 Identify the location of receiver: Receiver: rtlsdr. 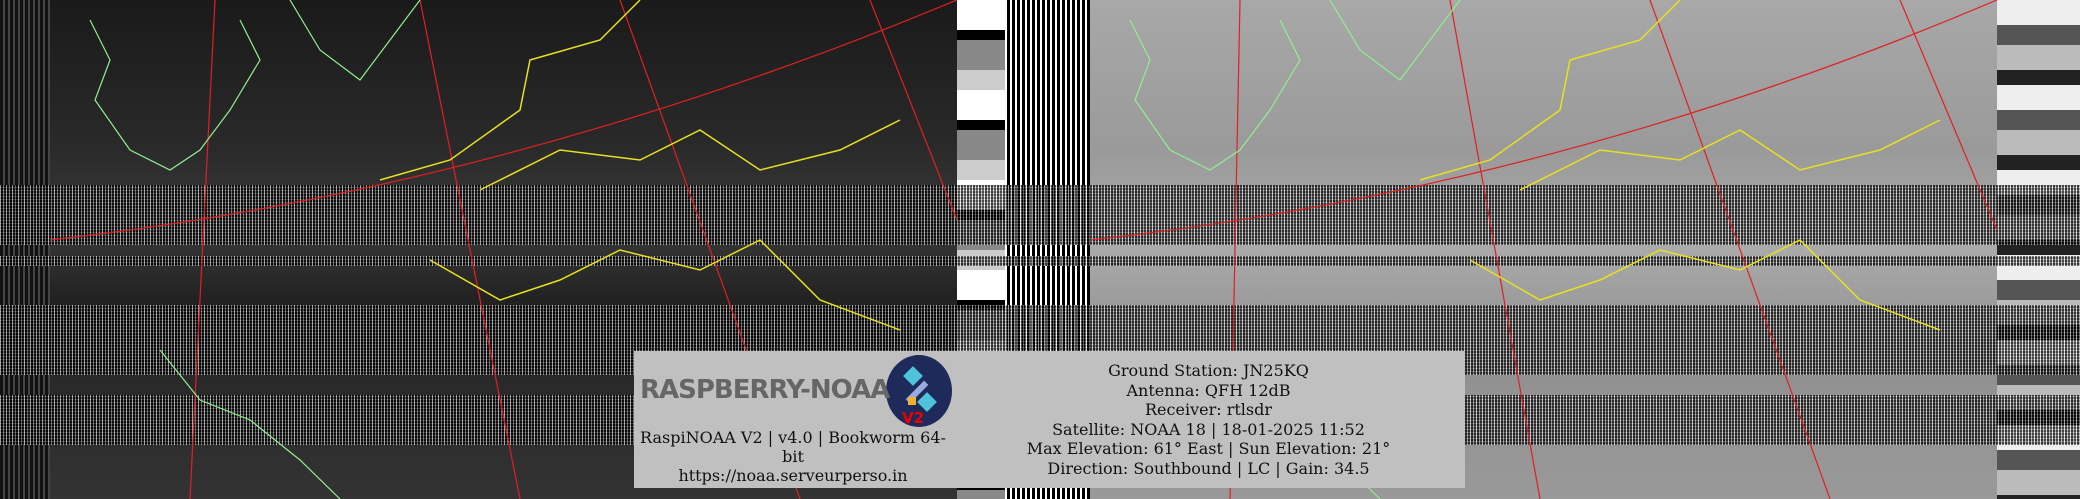
(1208, 409).